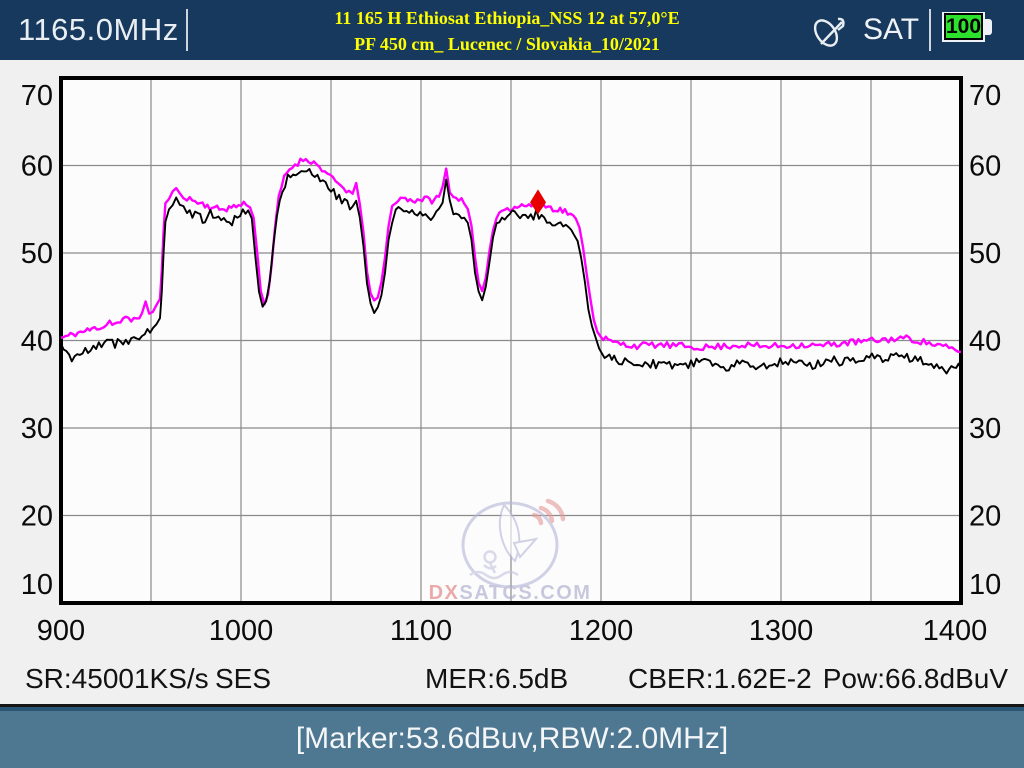 The width and height of the screenshot is (1024, 768). What do you see at coordinates (985, 429) in the screenshot?
I see `y-axis-label-right: 30` at bounding box center [985, 429].